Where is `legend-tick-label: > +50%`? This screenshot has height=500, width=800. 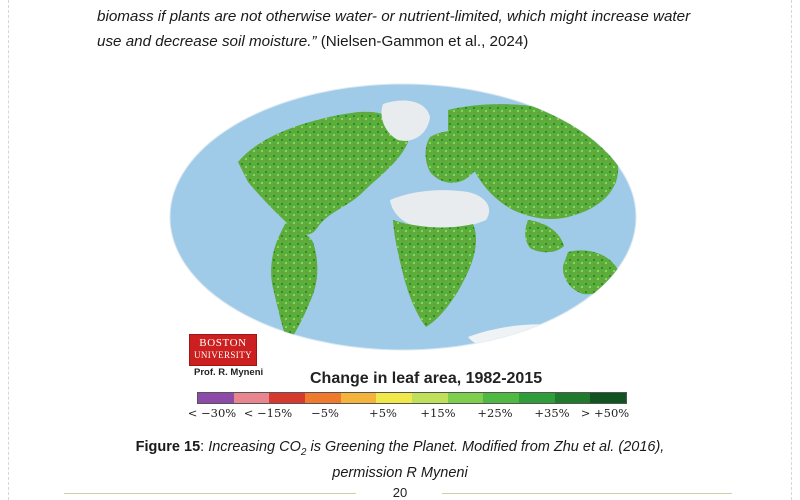 legend-tick-label: > +50% is located at coordinates (605, 413).